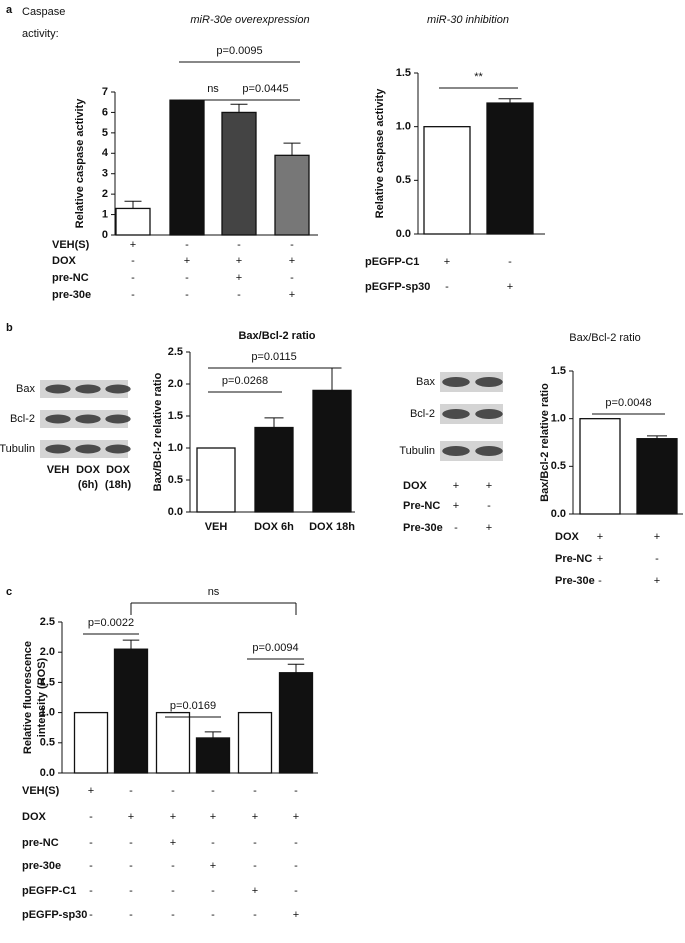 This screenshot has width=685, height=943. I want to click on annotation: p=0.0094, so click(275, 648).